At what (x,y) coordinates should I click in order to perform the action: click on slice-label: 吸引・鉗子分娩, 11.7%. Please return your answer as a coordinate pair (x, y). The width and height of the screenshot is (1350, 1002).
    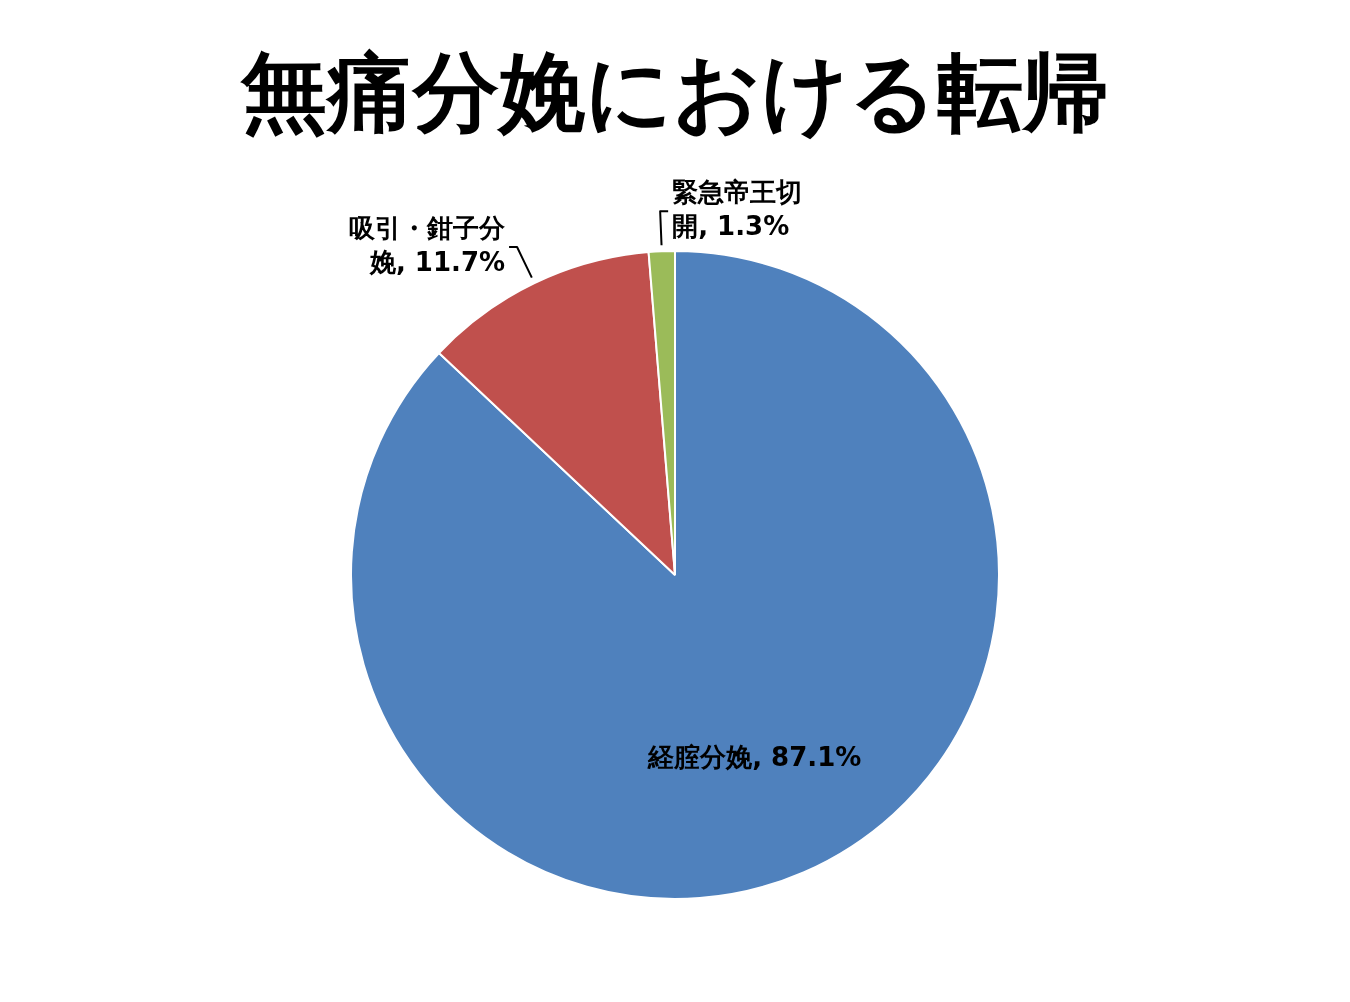
    Looking at the image, I should click on (428, 244).